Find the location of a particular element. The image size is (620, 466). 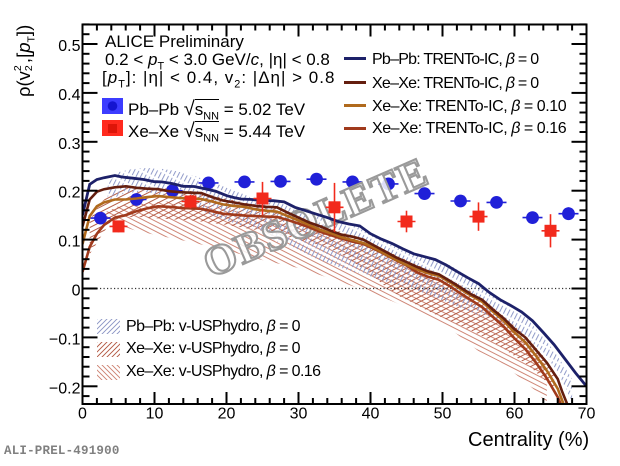

svg-text: 0.5 is located at coordinates (69, 46).